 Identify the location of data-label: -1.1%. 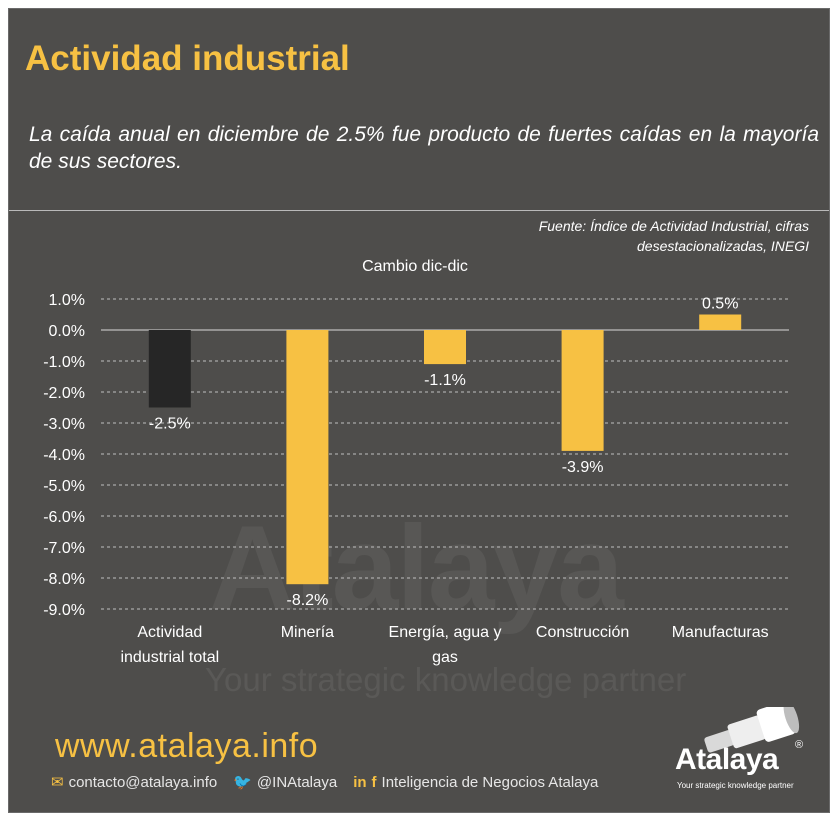
(445, 380).